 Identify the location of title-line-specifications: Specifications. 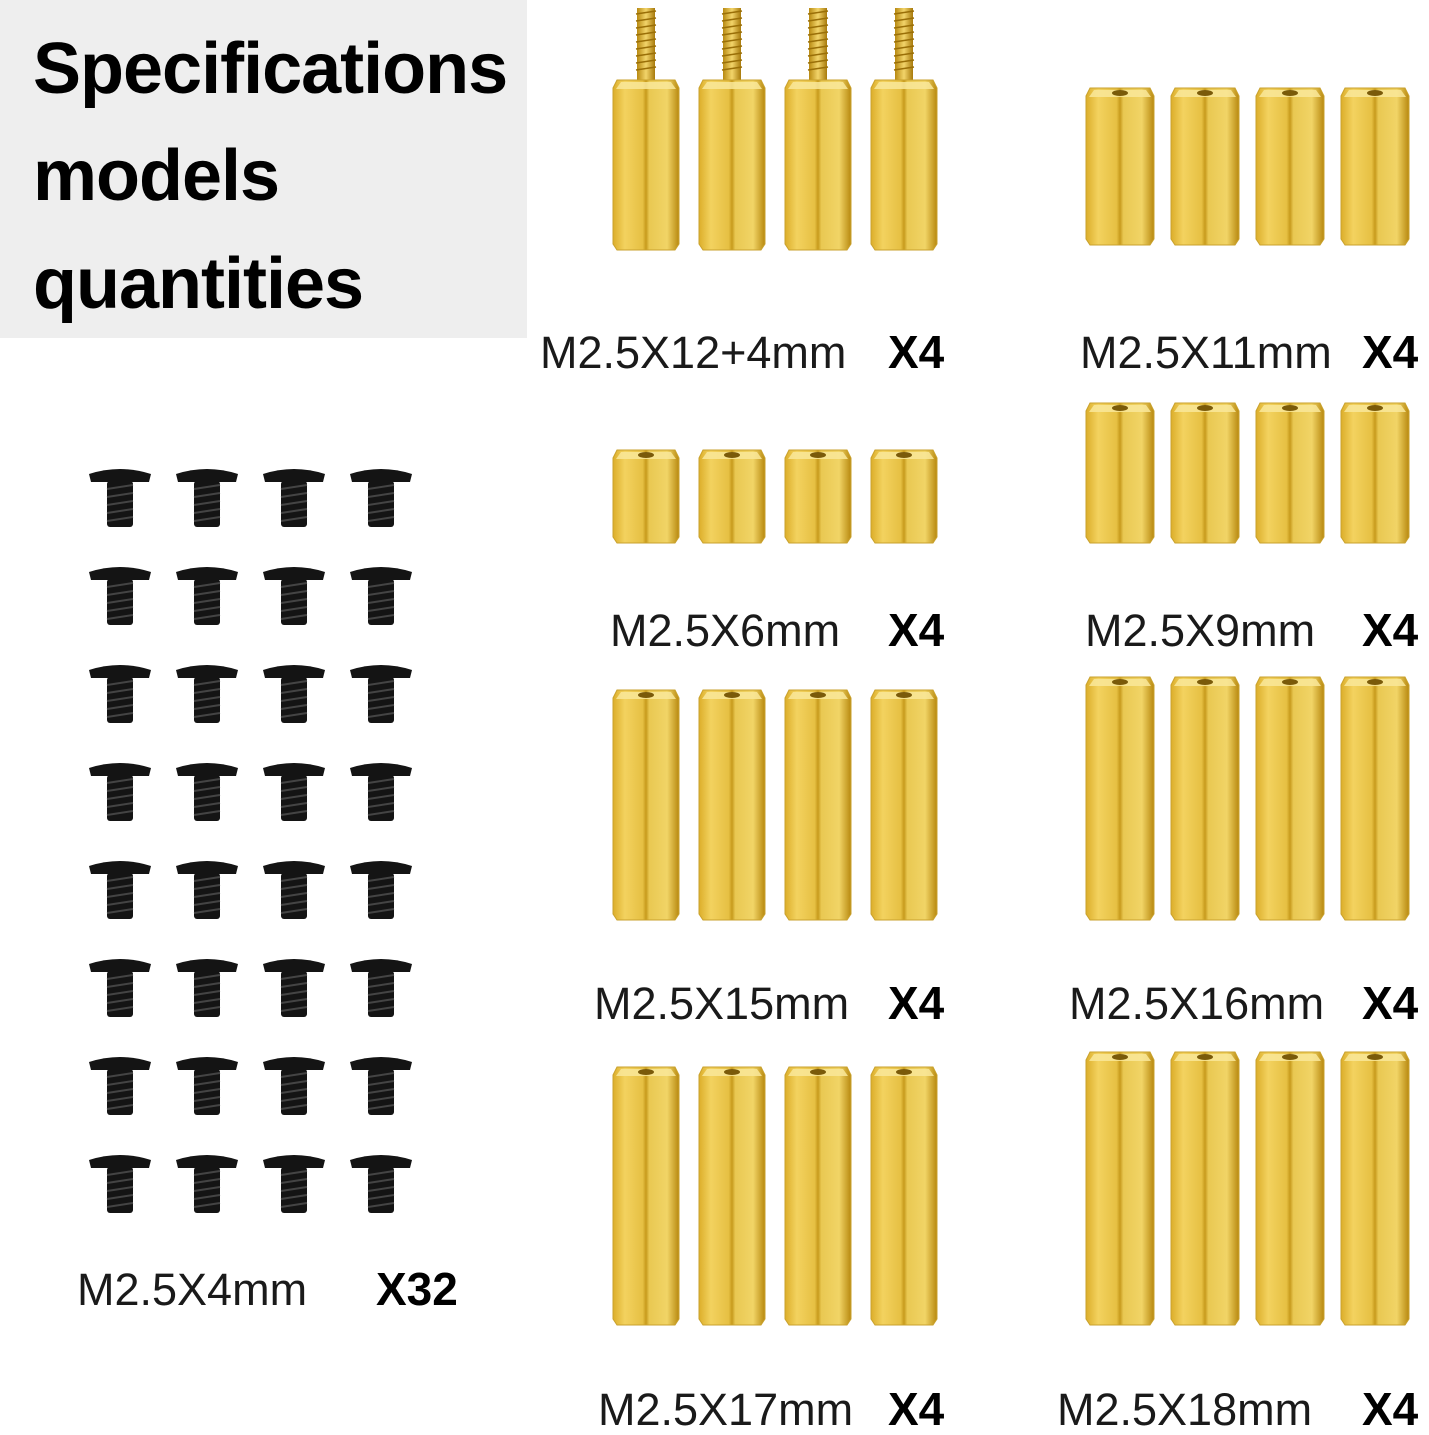
(270, 69).